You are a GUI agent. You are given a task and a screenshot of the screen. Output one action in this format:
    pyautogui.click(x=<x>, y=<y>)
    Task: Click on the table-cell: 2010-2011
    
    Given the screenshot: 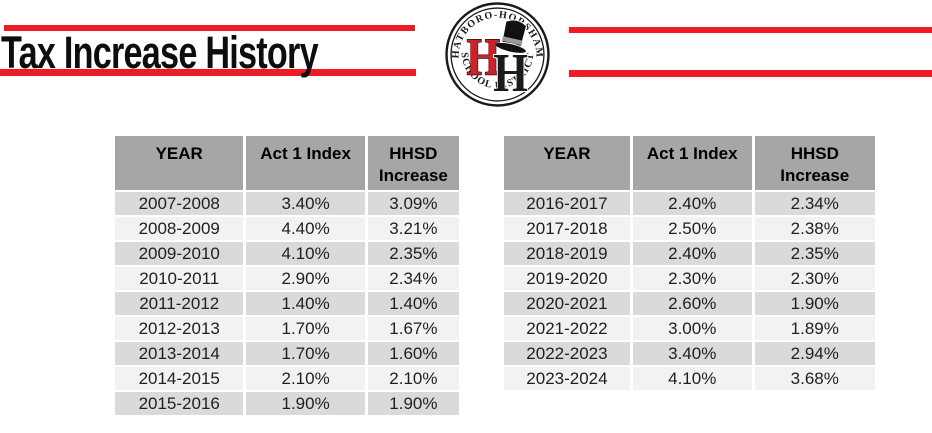 What is the action you would take?
    pyautogui.click(x=179, y=278)
    